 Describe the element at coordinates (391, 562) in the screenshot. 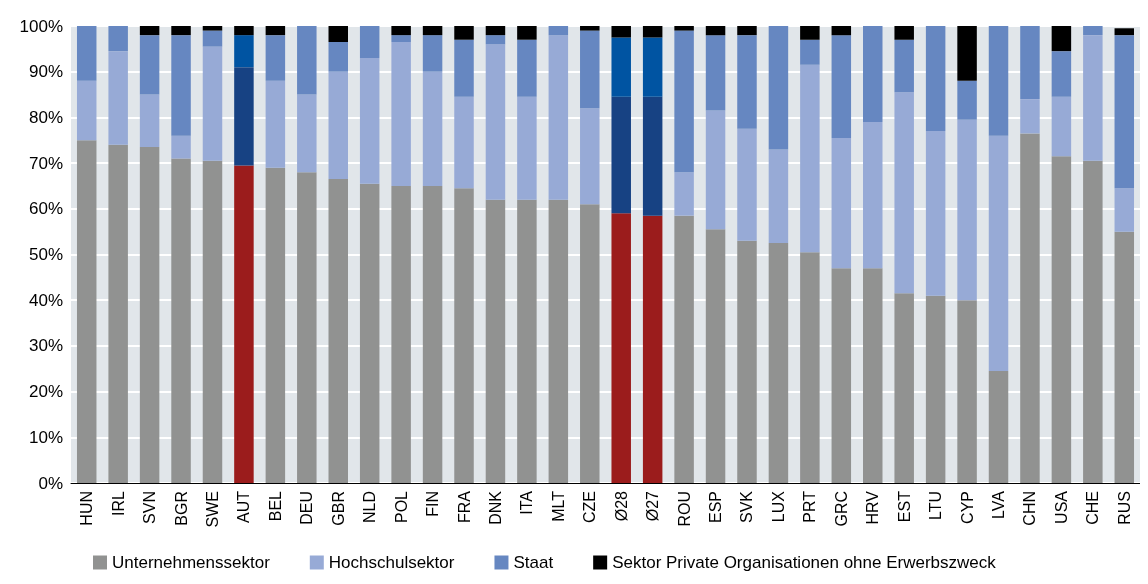

I see `legend-label: Hochschulsektor` at that location.